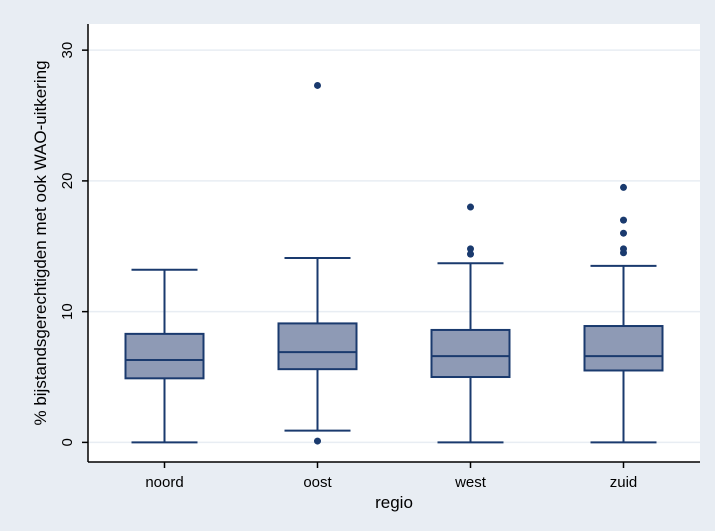 The width and height of the screenshot is (715, 531). I want to click on box-noord, so click(164, 356).